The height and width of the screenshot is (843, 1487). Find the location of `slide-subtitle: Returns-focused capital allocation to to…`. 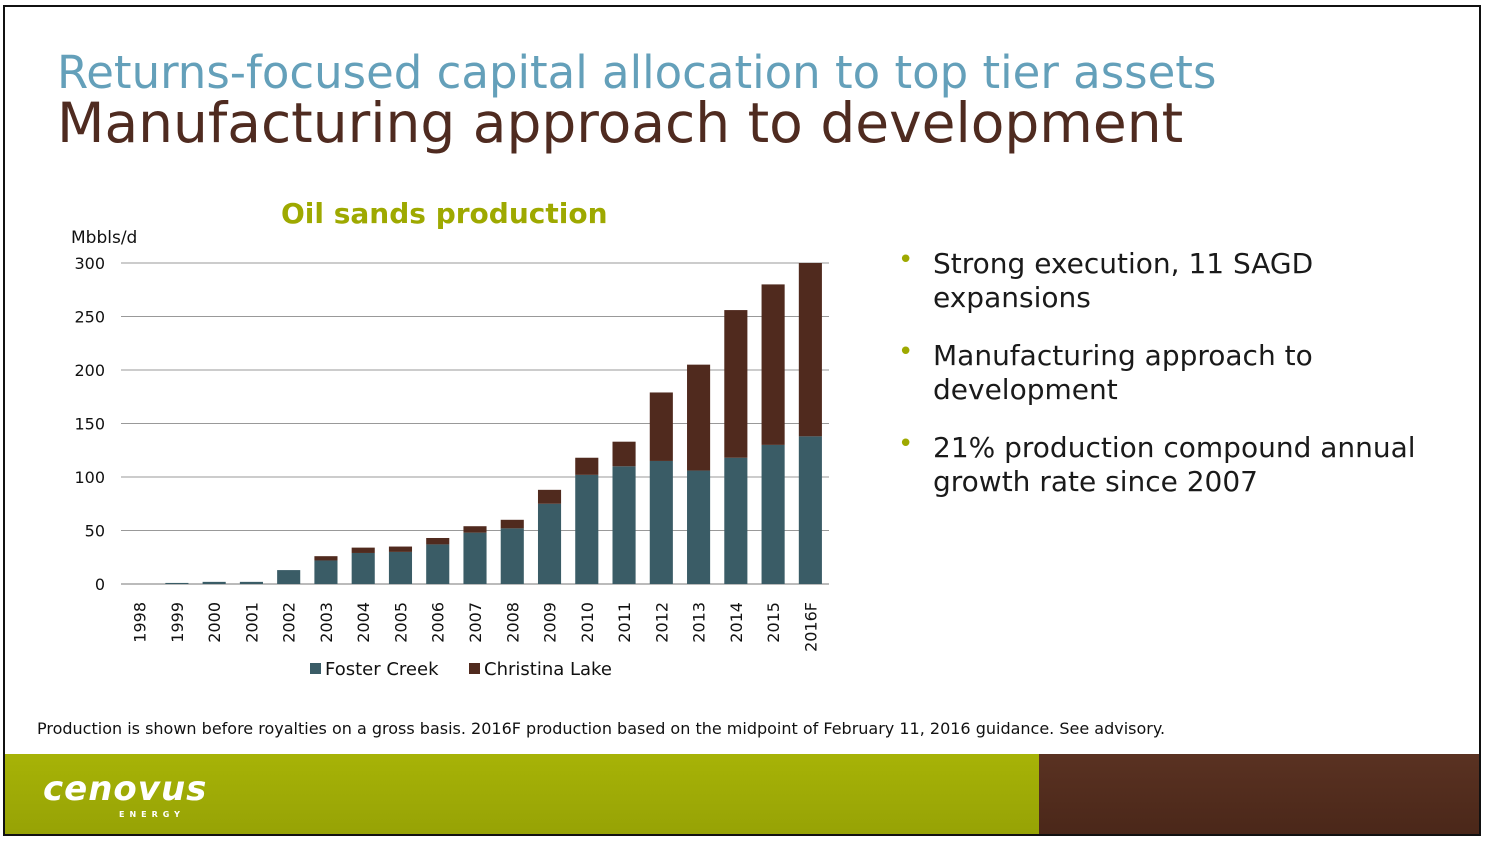

slide-subtitle: Returns-focused capital allocation to to… is located at coordinates (637, 72).